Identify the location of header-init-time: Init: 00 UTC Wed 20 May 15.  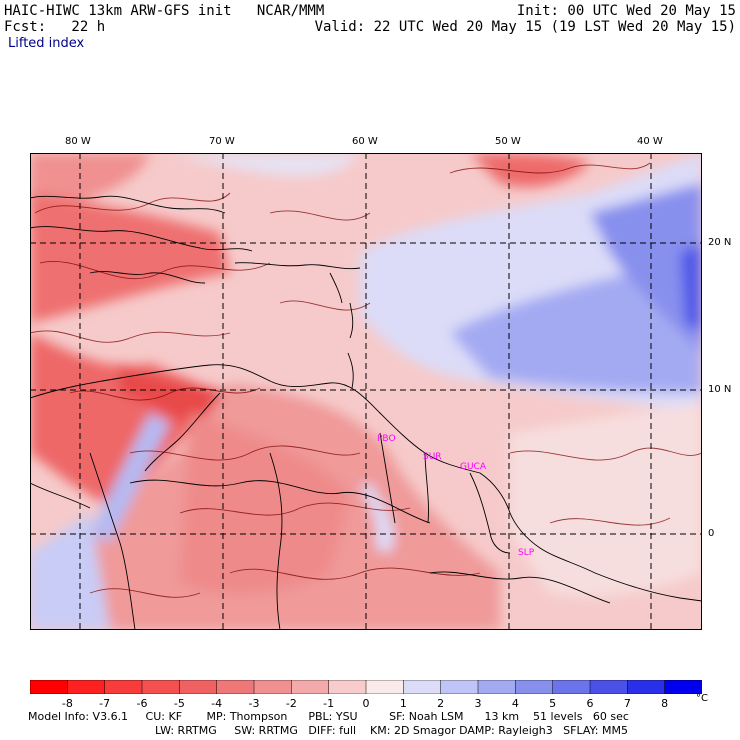
(626, 11).